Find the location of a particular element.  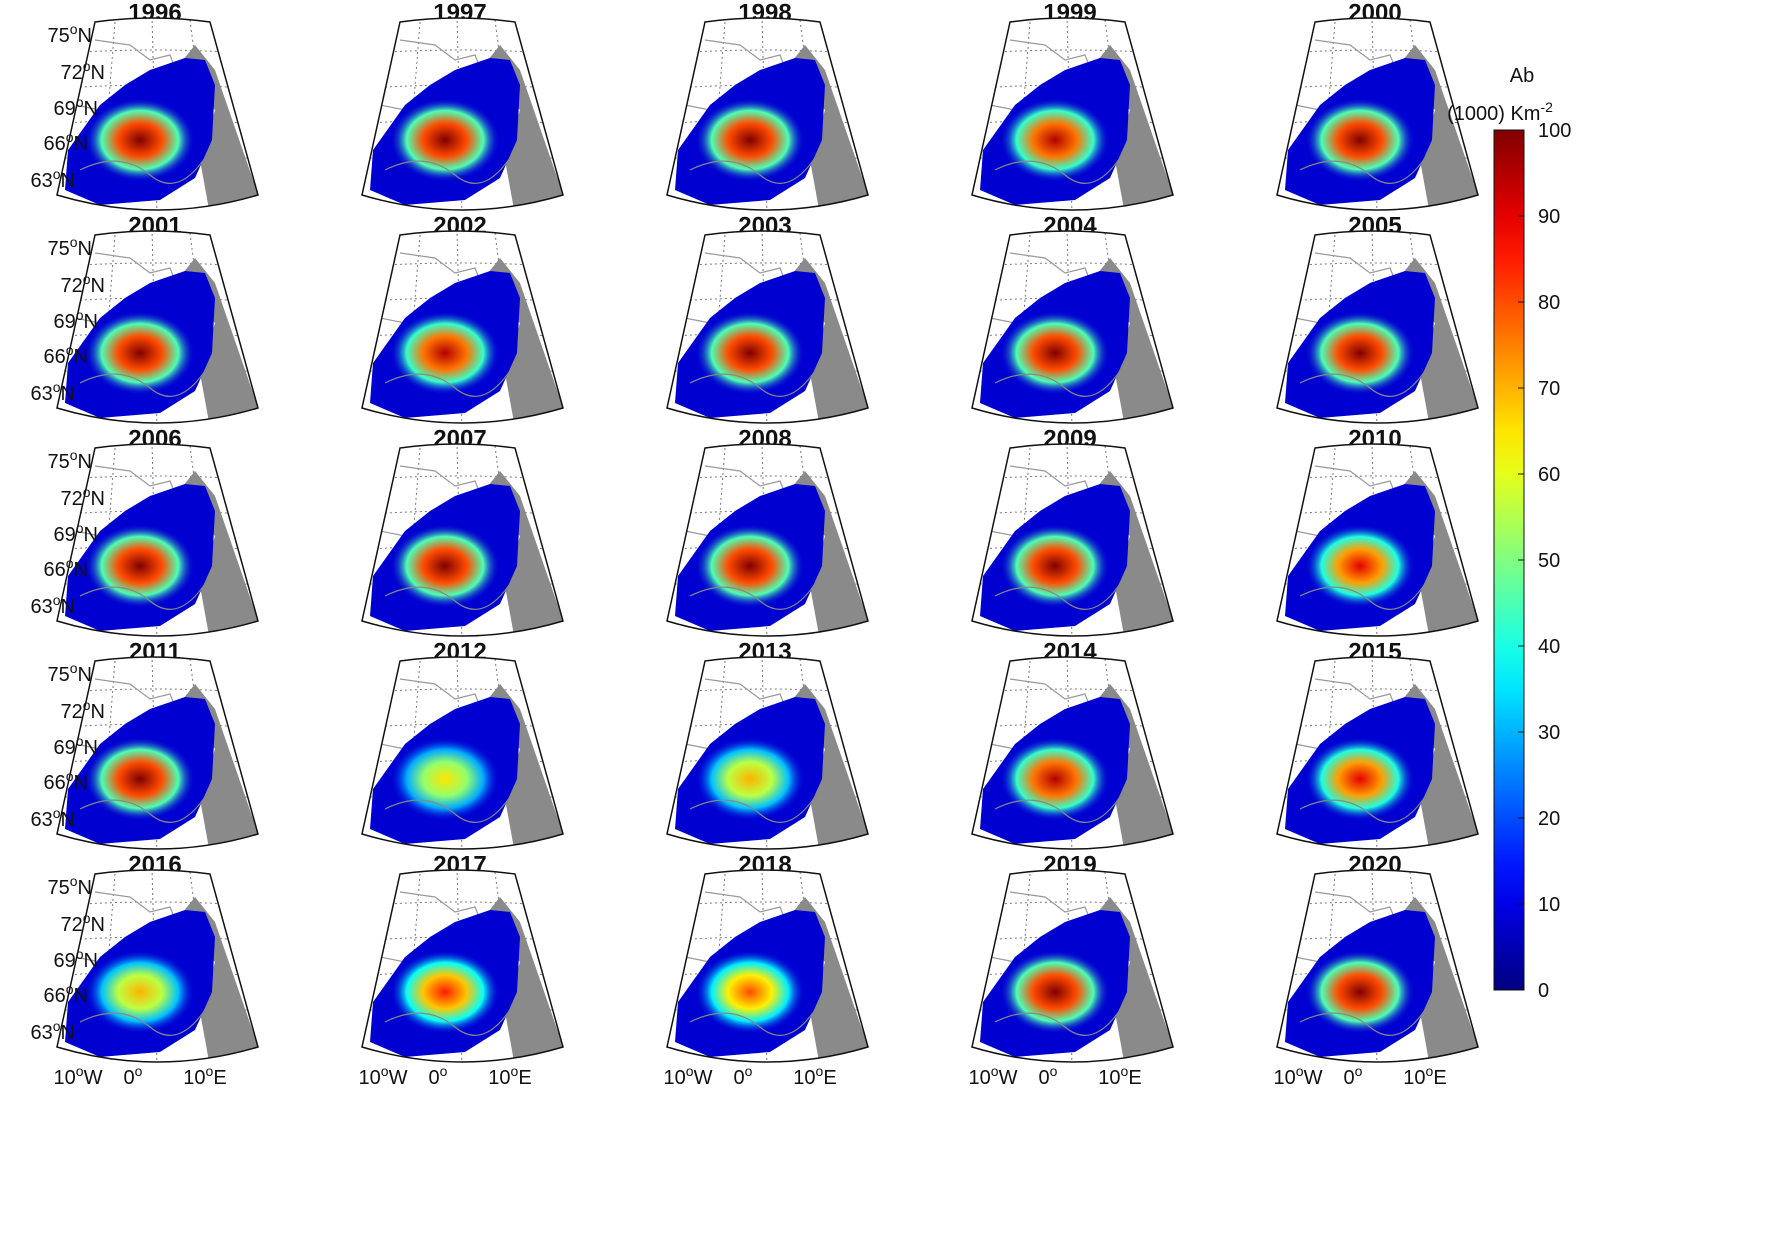

colorbar-tick-label: 40 is located at coordinates (1549, 647).